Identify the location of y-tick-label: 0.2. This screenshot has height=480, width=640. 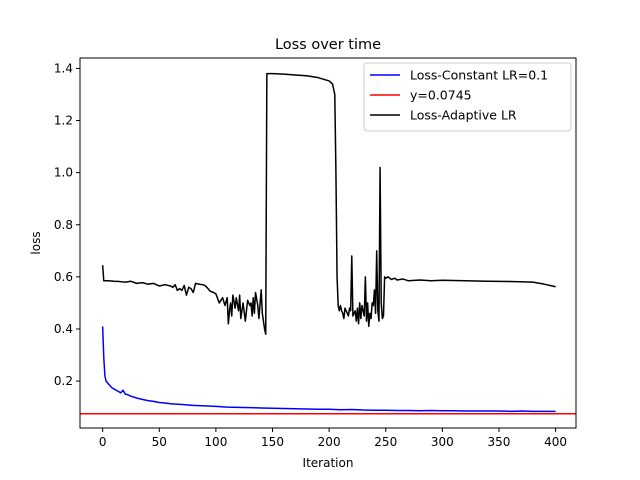
(63, 381).